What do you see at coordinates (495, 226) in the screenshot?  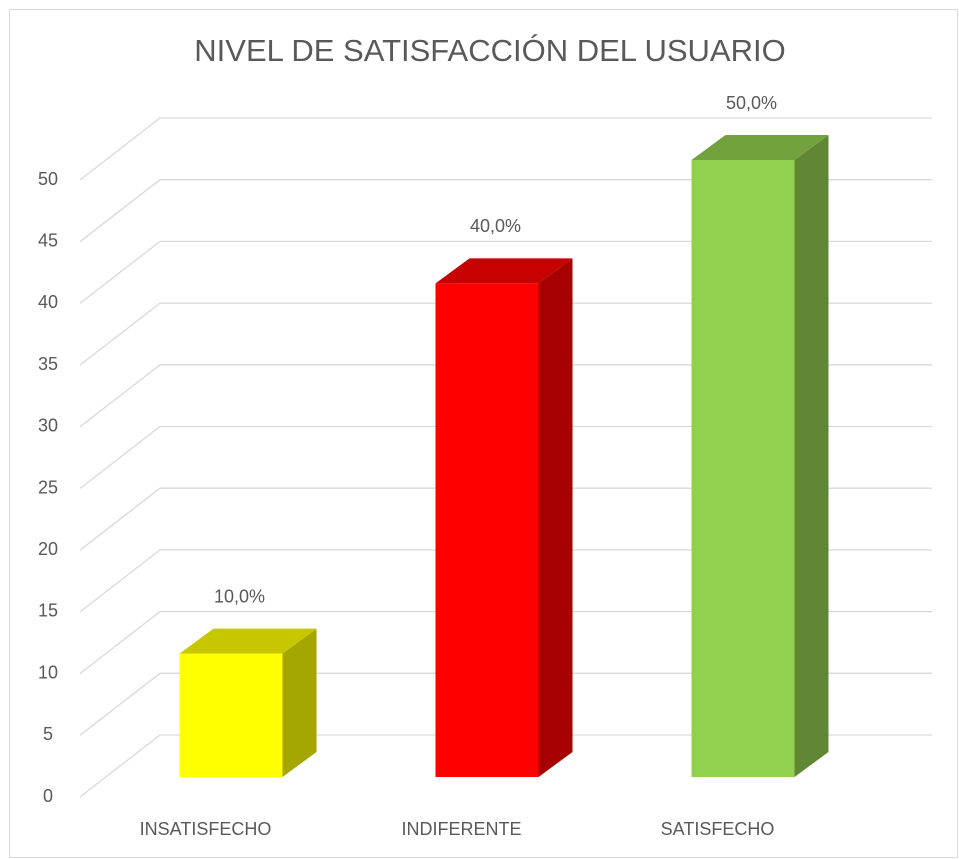 I see `data-label: 40,0%` at bounding box center [495, 226].